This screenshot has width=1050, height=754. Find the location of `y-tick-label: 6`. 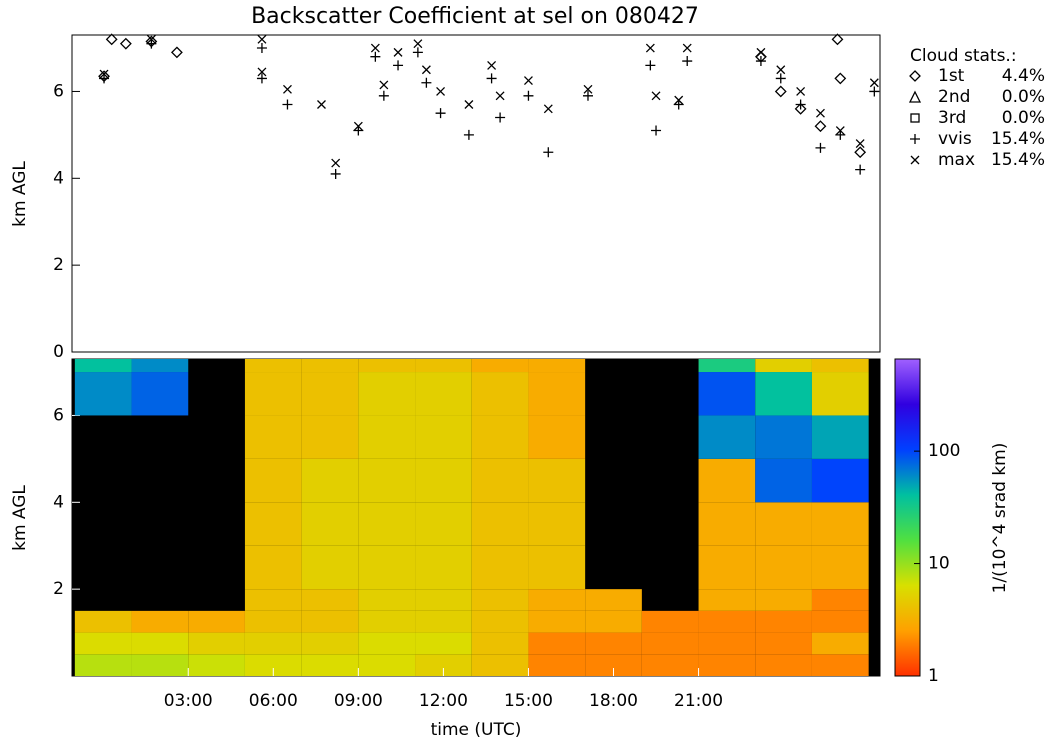

y-tick-label: 6 is located at coordinates (58, 91).